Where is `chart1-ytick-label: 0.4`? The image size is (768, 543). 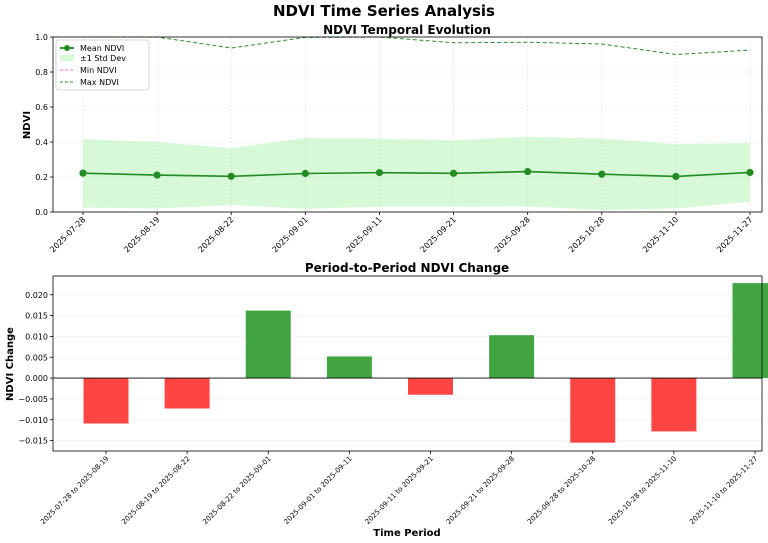
chart1-ytick-label: 0.4 is located at coordinates (41, 142).